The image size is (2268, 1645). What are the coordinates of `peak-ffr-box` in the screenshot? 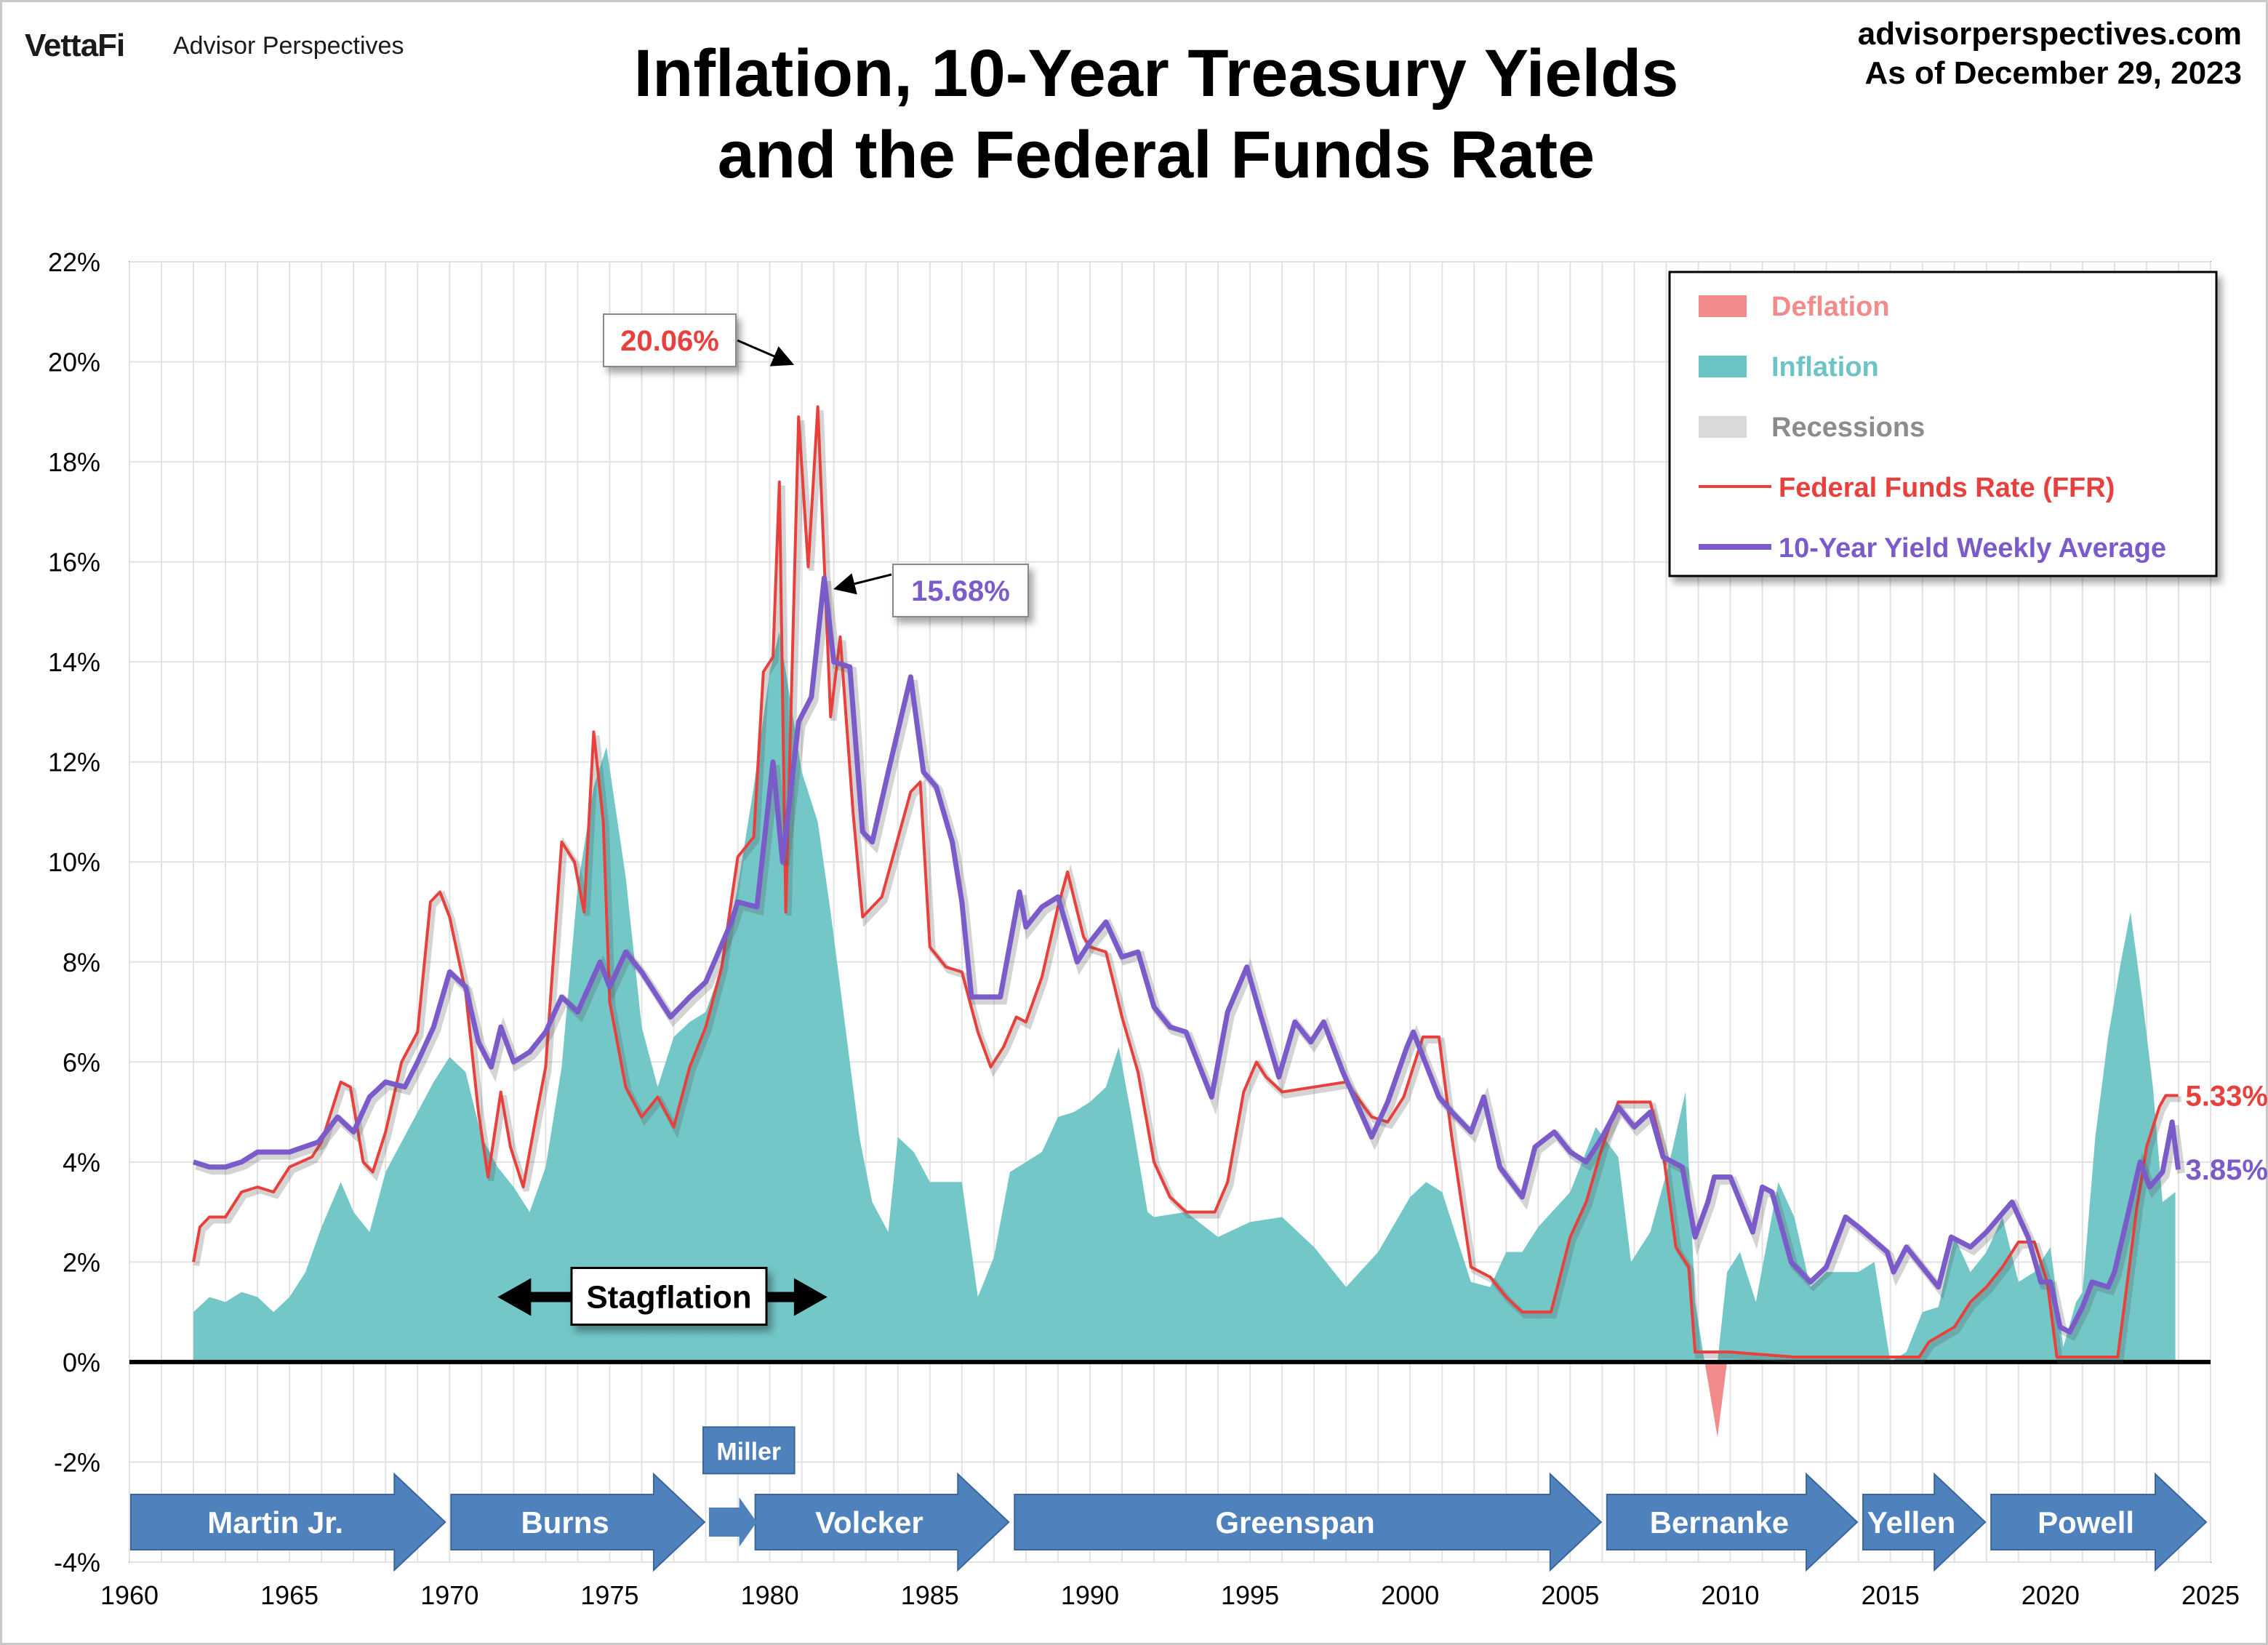 It's located at (670, 340).